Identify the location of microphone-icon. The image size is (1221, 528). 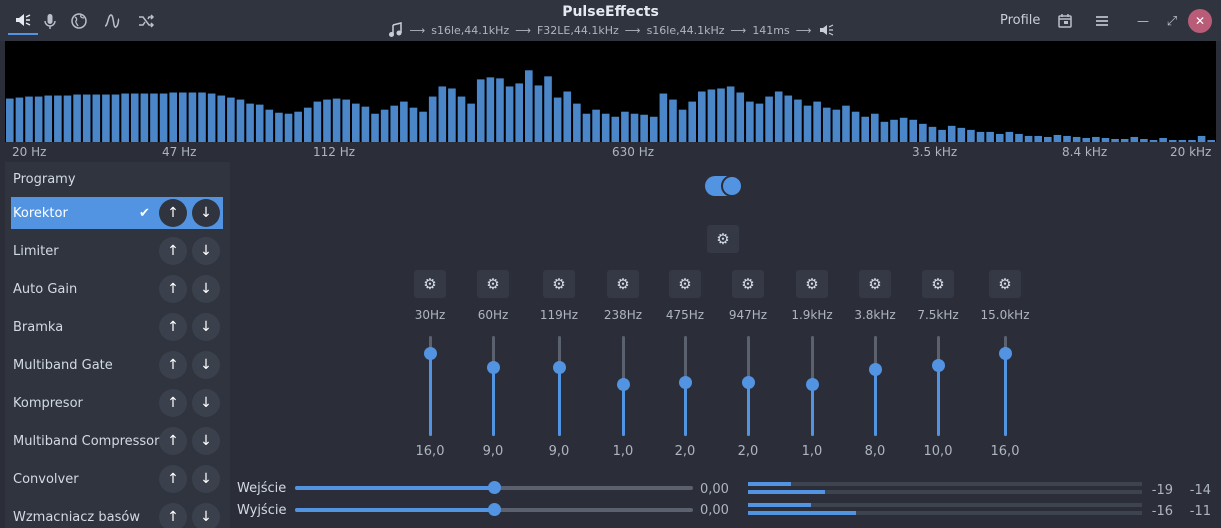
(50, 21).